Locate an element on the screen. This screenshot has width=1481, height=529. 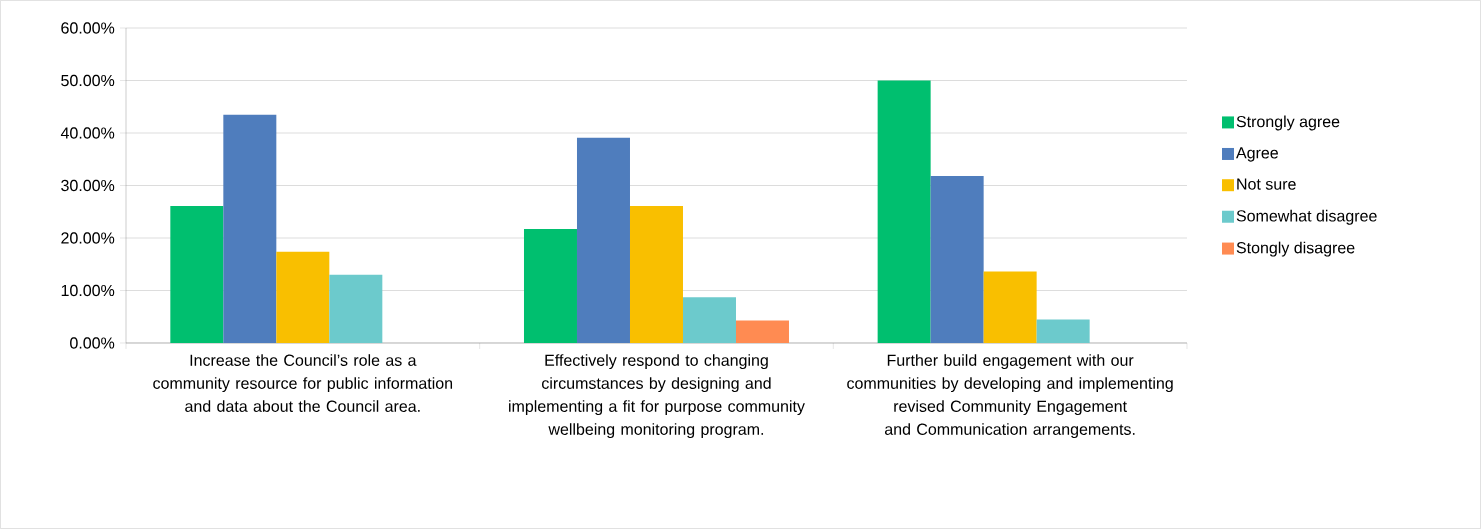
legend-label: Not sure is located at coordinates (1266, 184).